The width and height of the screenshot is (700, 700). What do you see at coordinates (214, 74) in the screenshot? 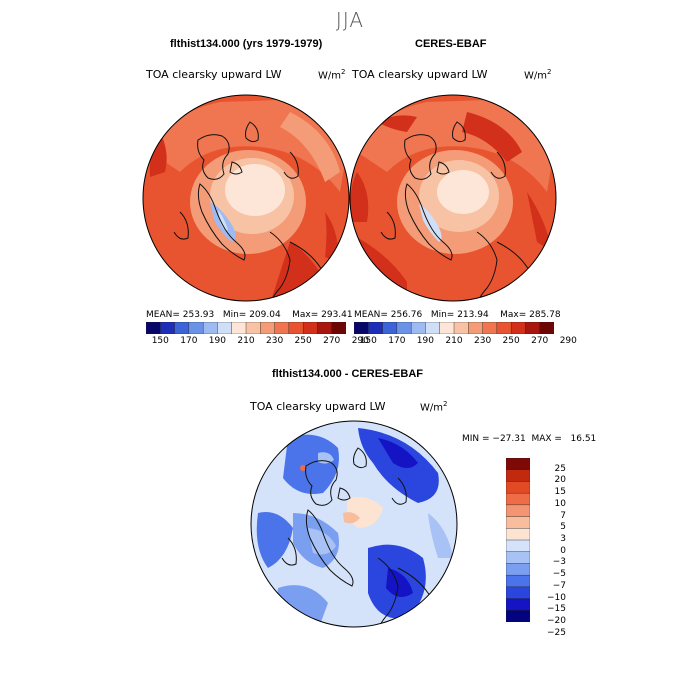
I see `model-variable-label: TOA clearsky upward LW` at bounding box center [214, 74].